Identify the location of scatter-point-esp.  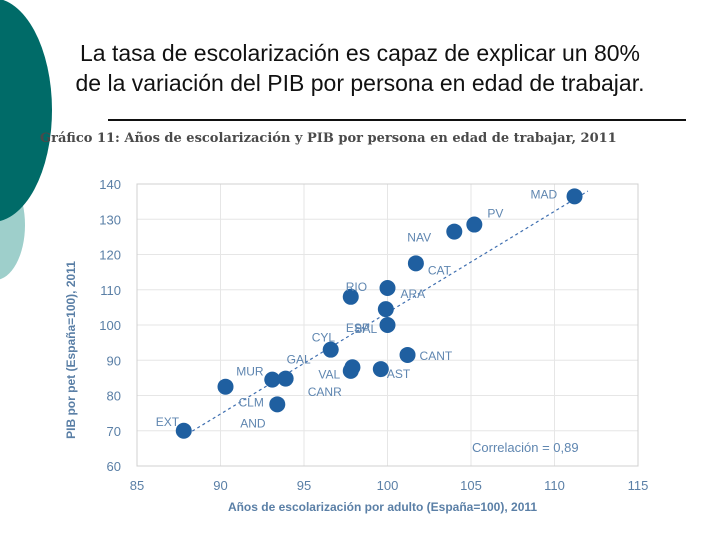
(385, 309).